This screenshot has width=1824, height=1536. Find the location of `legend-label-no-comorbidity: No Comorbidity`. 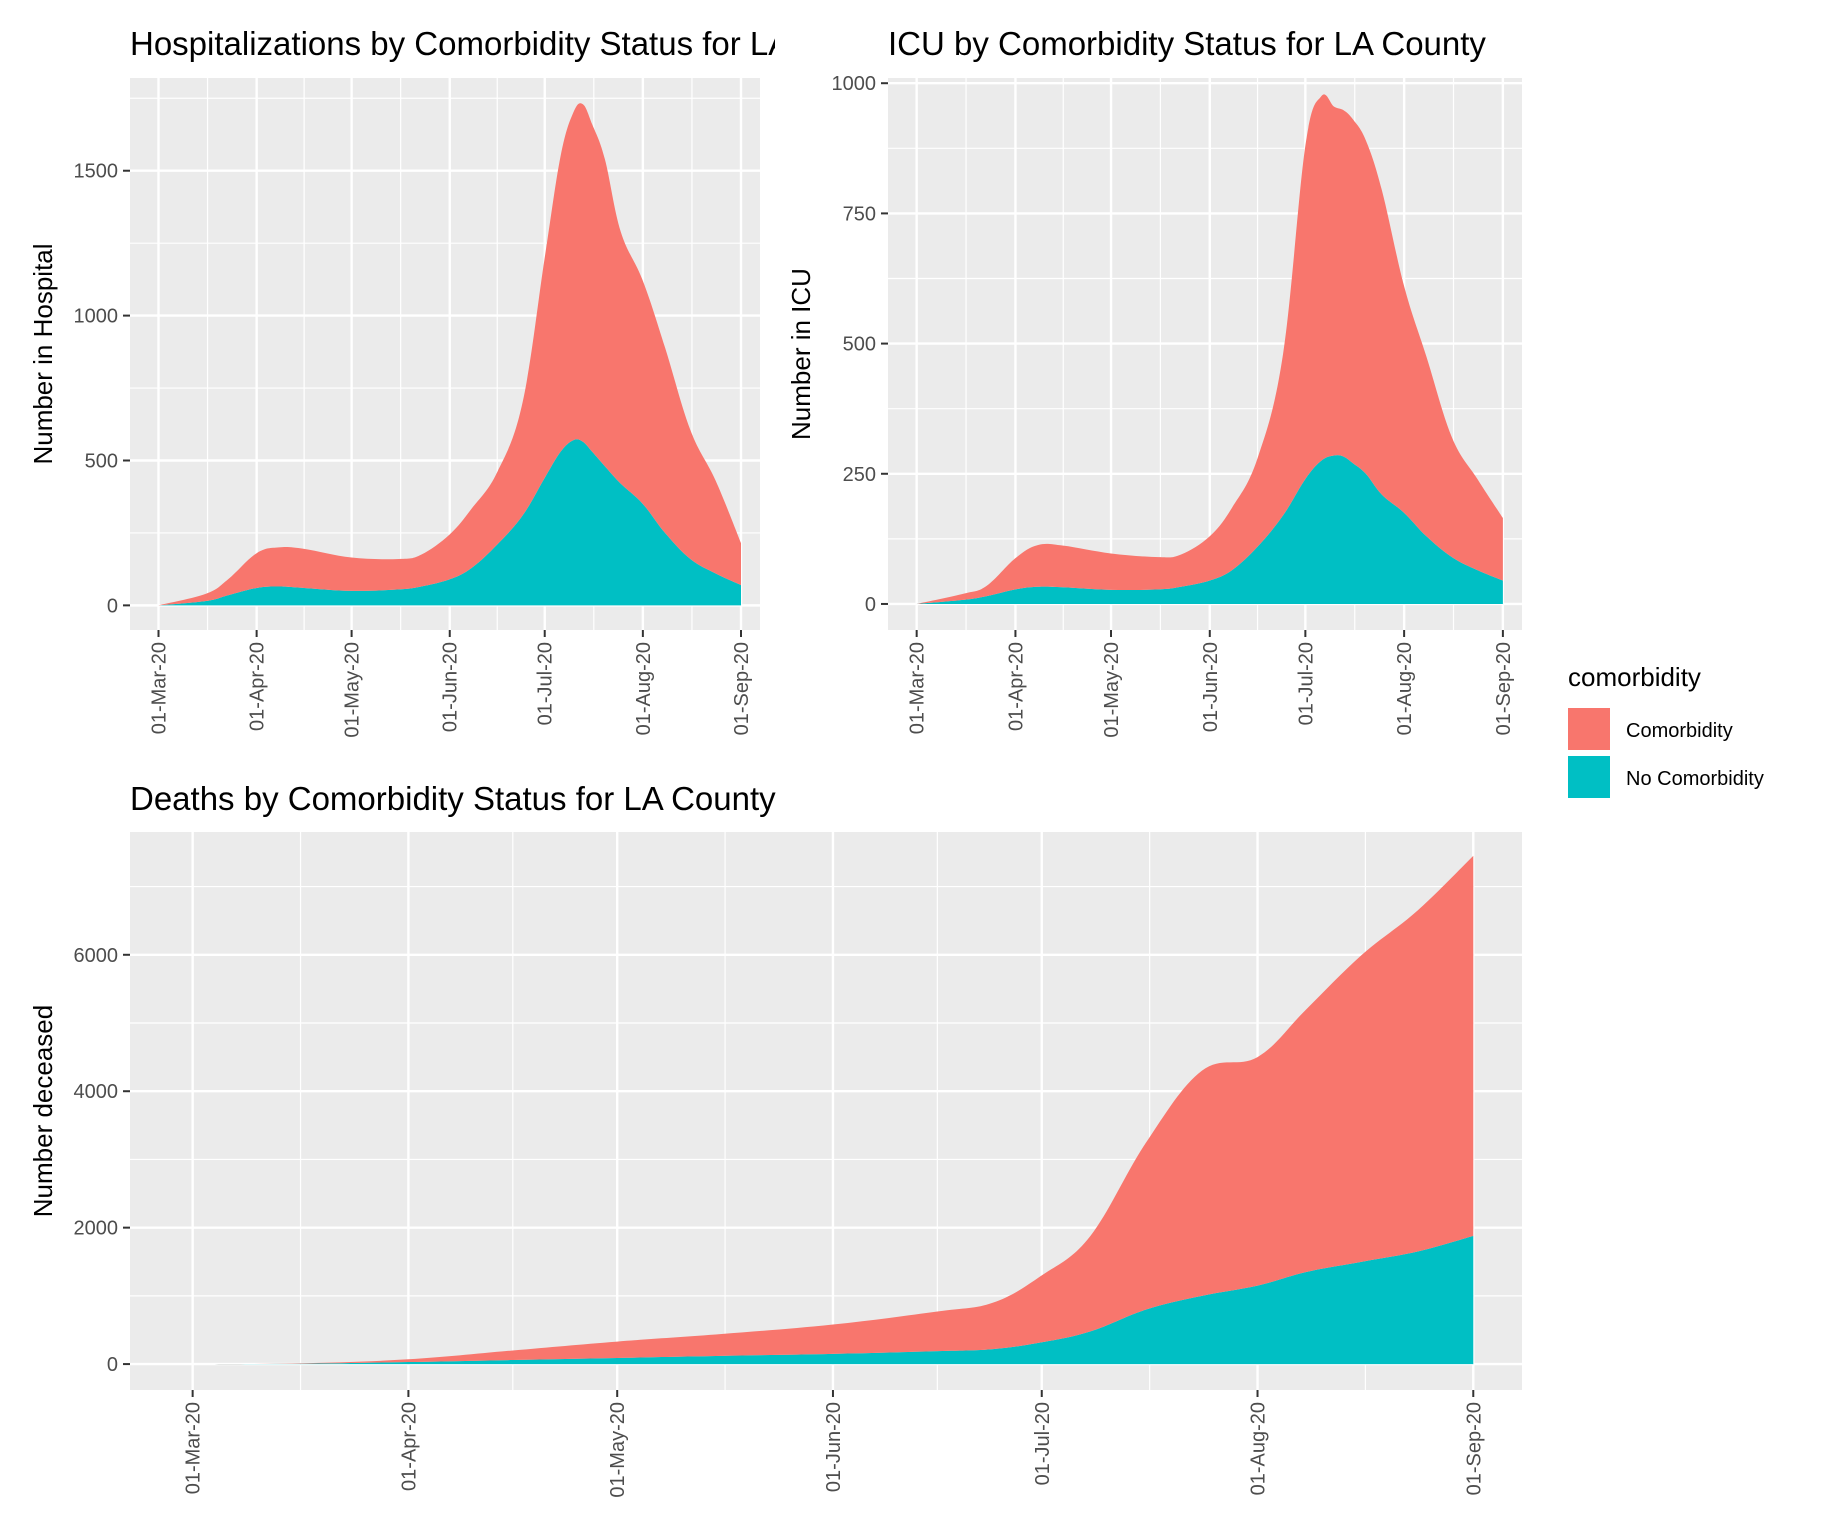

legend-label-no-comorbidity: No Comorbidity is located at coordinates (1695, 779).